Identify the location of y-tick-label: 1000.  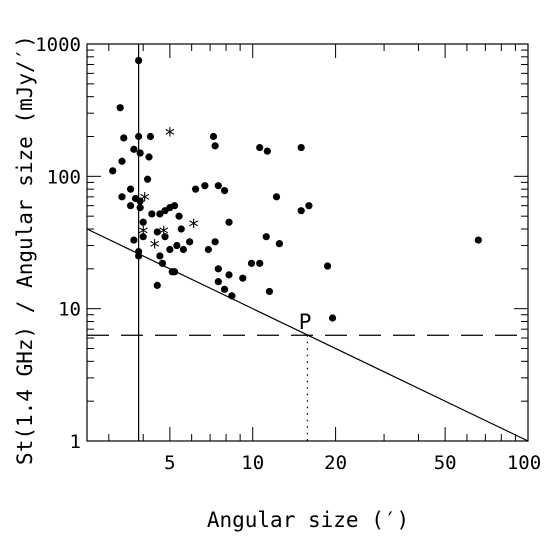
(58, 45).